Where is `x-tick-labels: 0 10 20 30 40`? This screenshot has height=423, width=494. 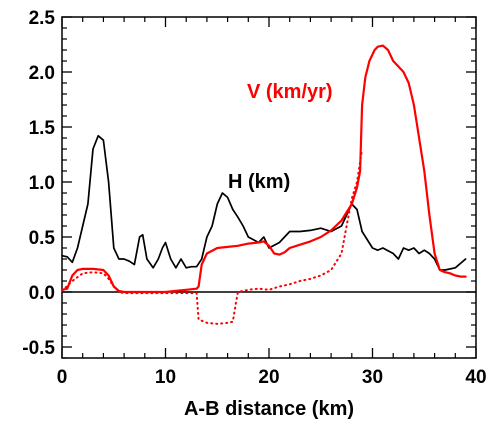
x-tick-labels: 0 10 20 30 40 is located at coordinates (272, 377).